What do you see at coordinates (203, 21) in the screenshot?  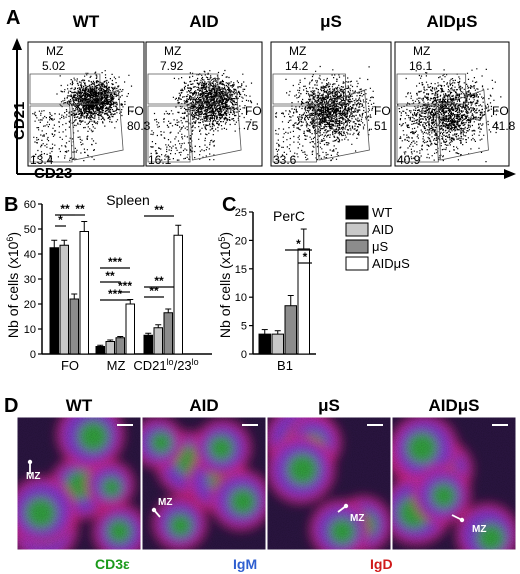 I see `genotype-header-2: AID` at bounding box center [203, 21].